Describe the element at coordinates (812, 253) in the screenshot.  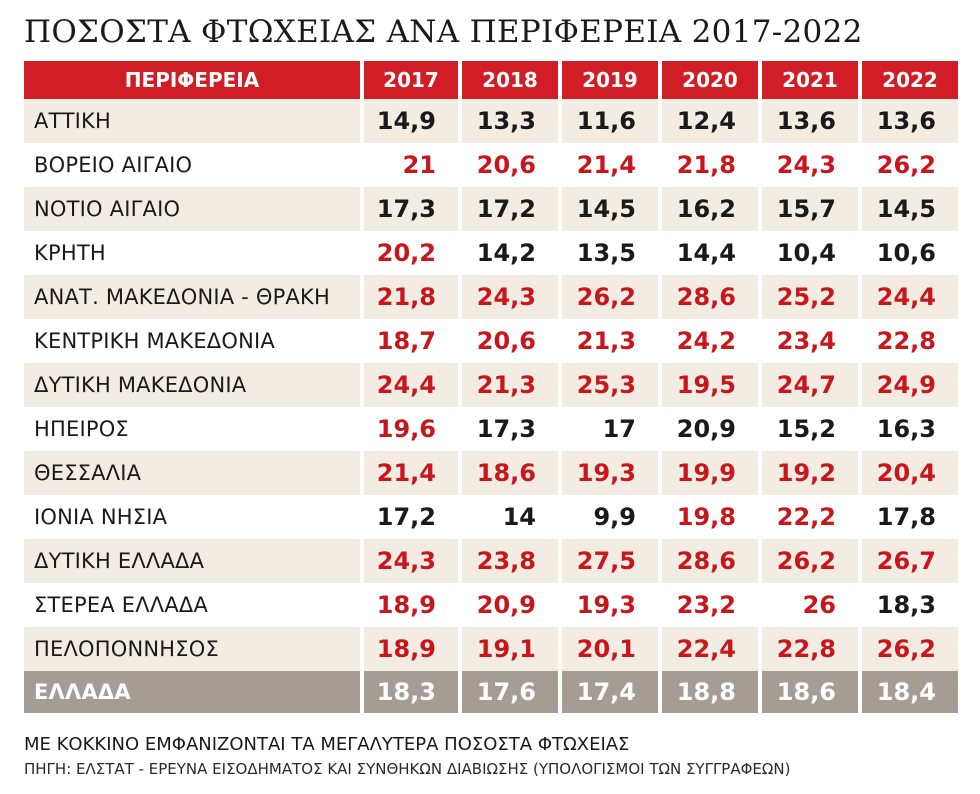
I see `value-cell: 10,4` at that location.